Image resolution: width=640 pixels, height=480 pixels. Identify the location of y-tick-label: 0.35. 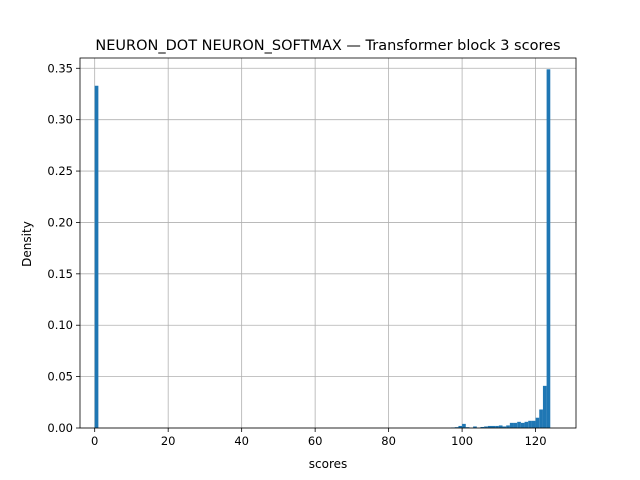
(60, 68).